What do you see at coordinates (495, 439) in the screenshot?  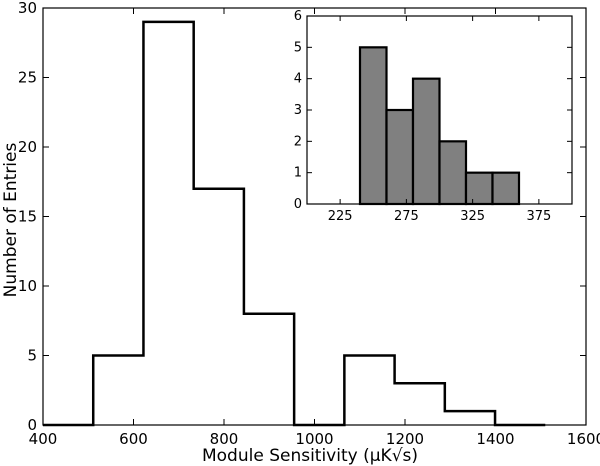 I see `x-tick-label: 1400` at bounding box center [495, 439].